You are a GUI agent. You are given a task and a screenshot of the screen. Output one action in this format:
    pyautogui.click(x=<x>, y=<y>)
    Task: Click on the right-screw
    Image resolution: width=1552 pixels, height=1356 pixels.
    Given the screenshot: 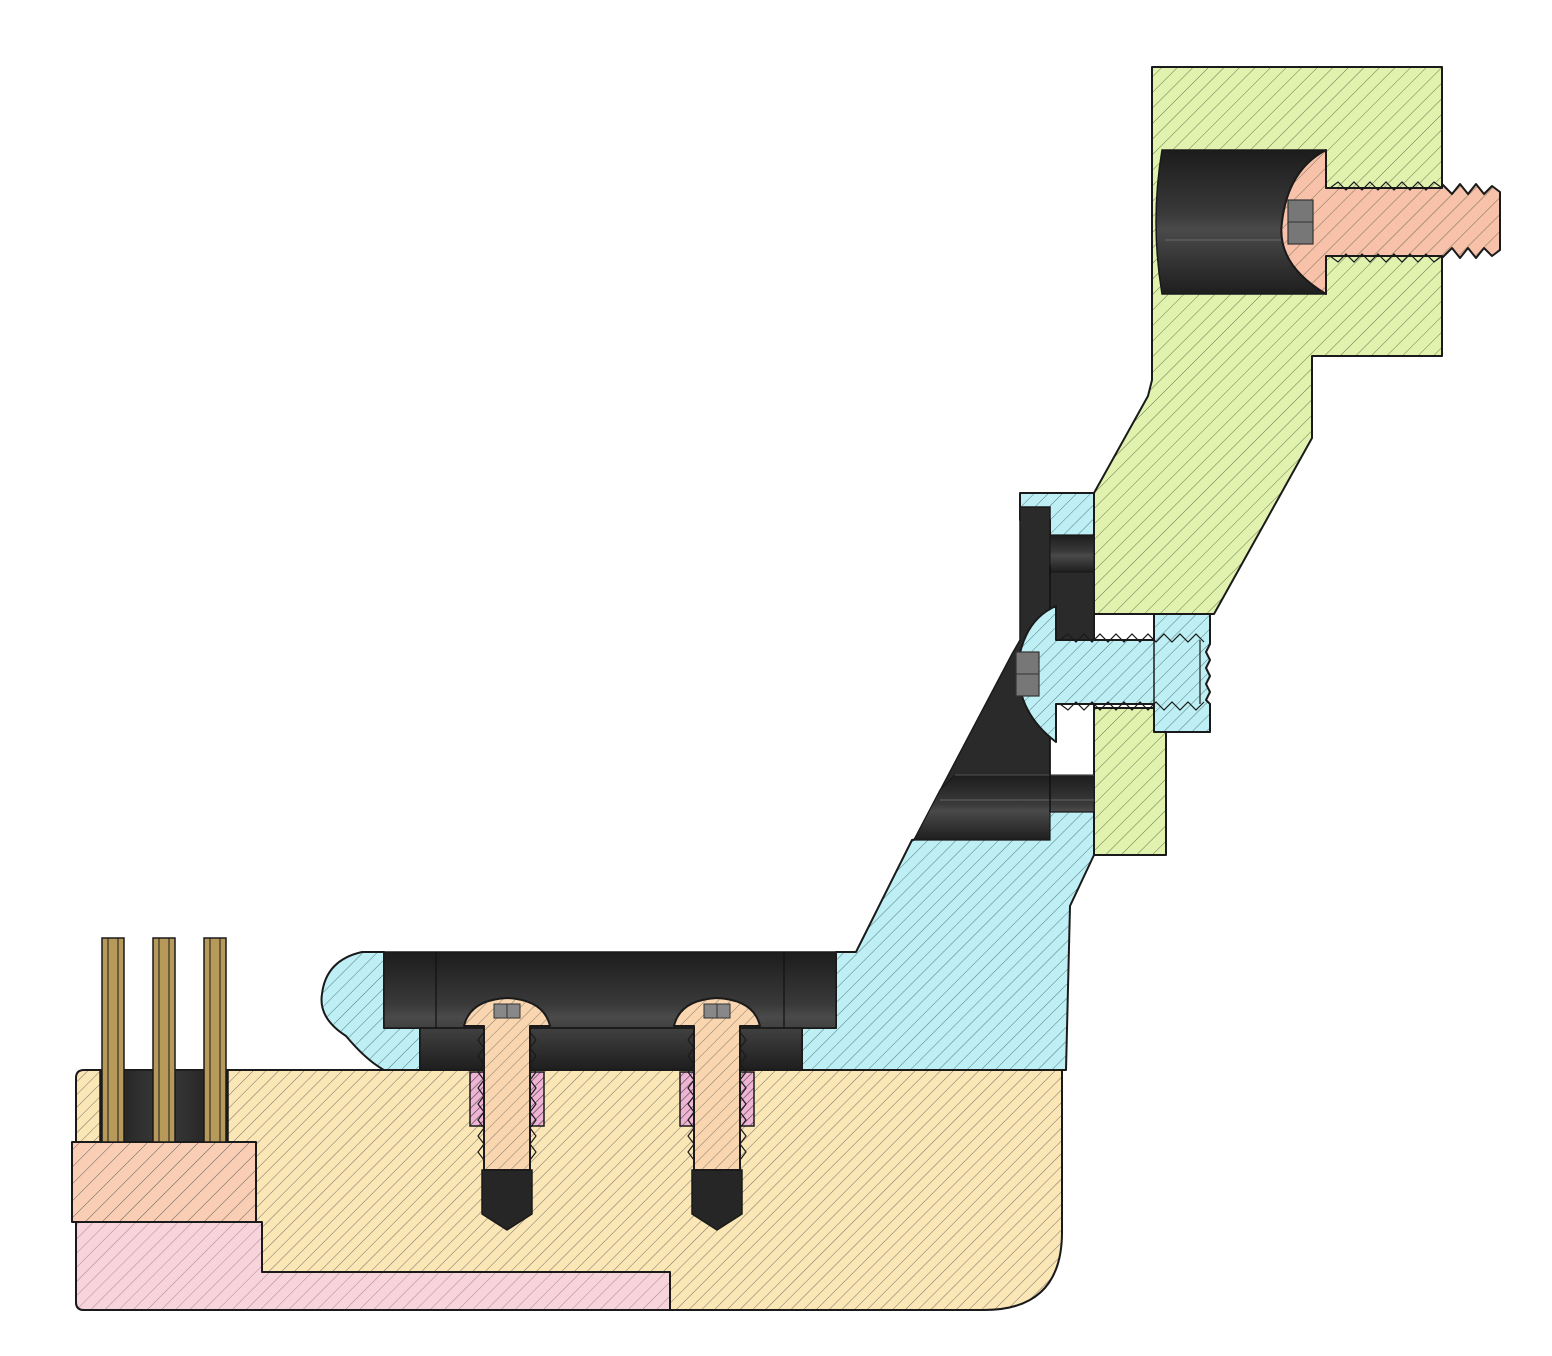 What is the action you would take?
    pyautogui.click(x=717, y=1084)
    